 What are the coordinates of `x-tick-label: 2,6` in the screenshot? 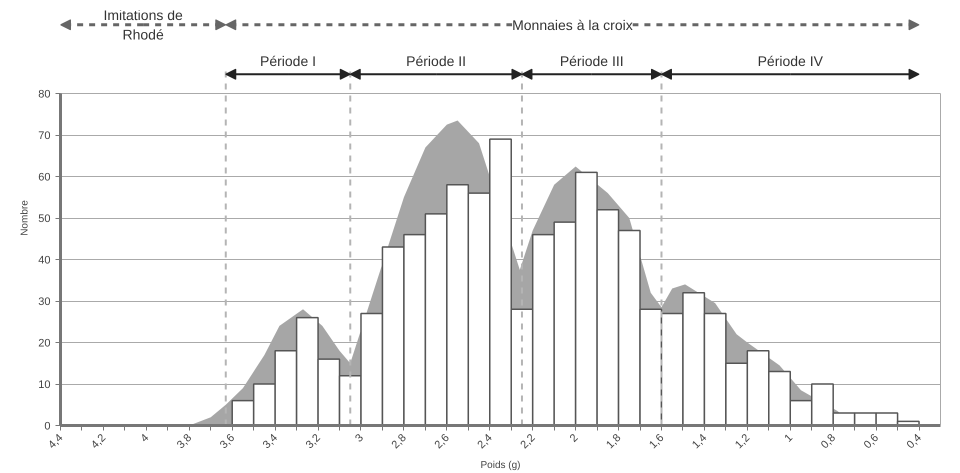 It's located at (442, 442).